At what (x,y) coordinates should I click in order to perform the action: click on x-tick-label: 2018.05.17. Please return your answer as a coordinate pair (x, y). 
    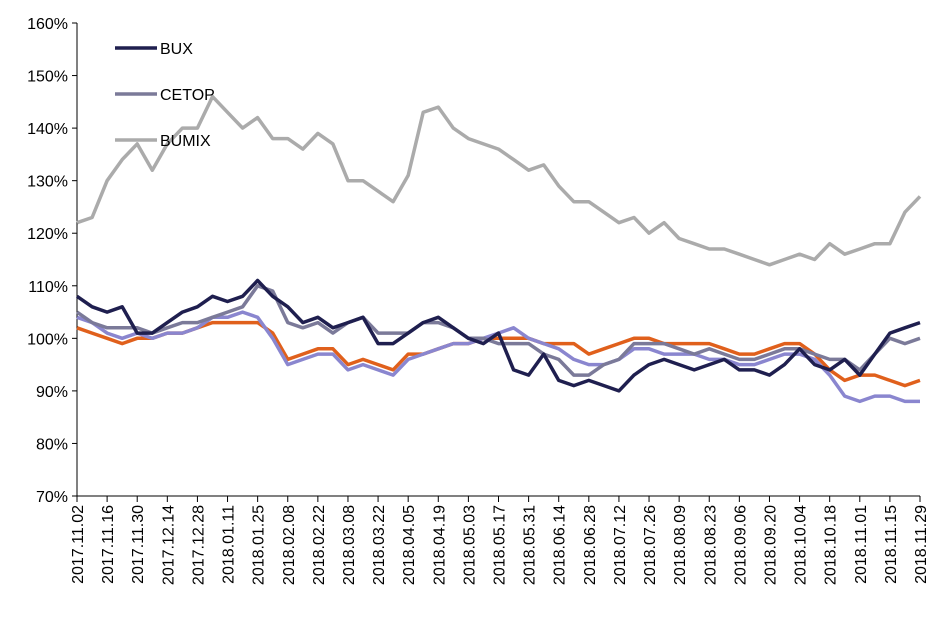
    Looking at the image, I should click on (500, 545).